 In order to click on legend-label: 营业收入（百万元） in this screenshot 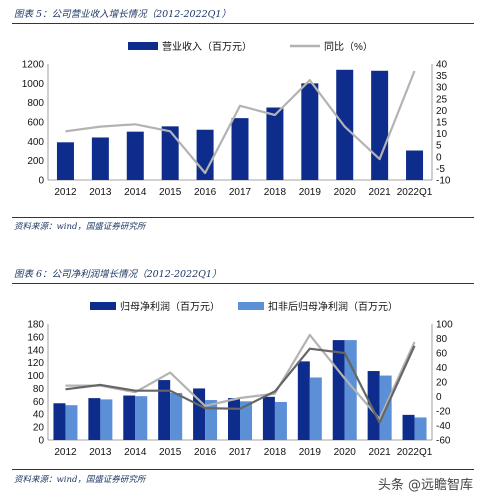, I will do `click(207, 46)`.